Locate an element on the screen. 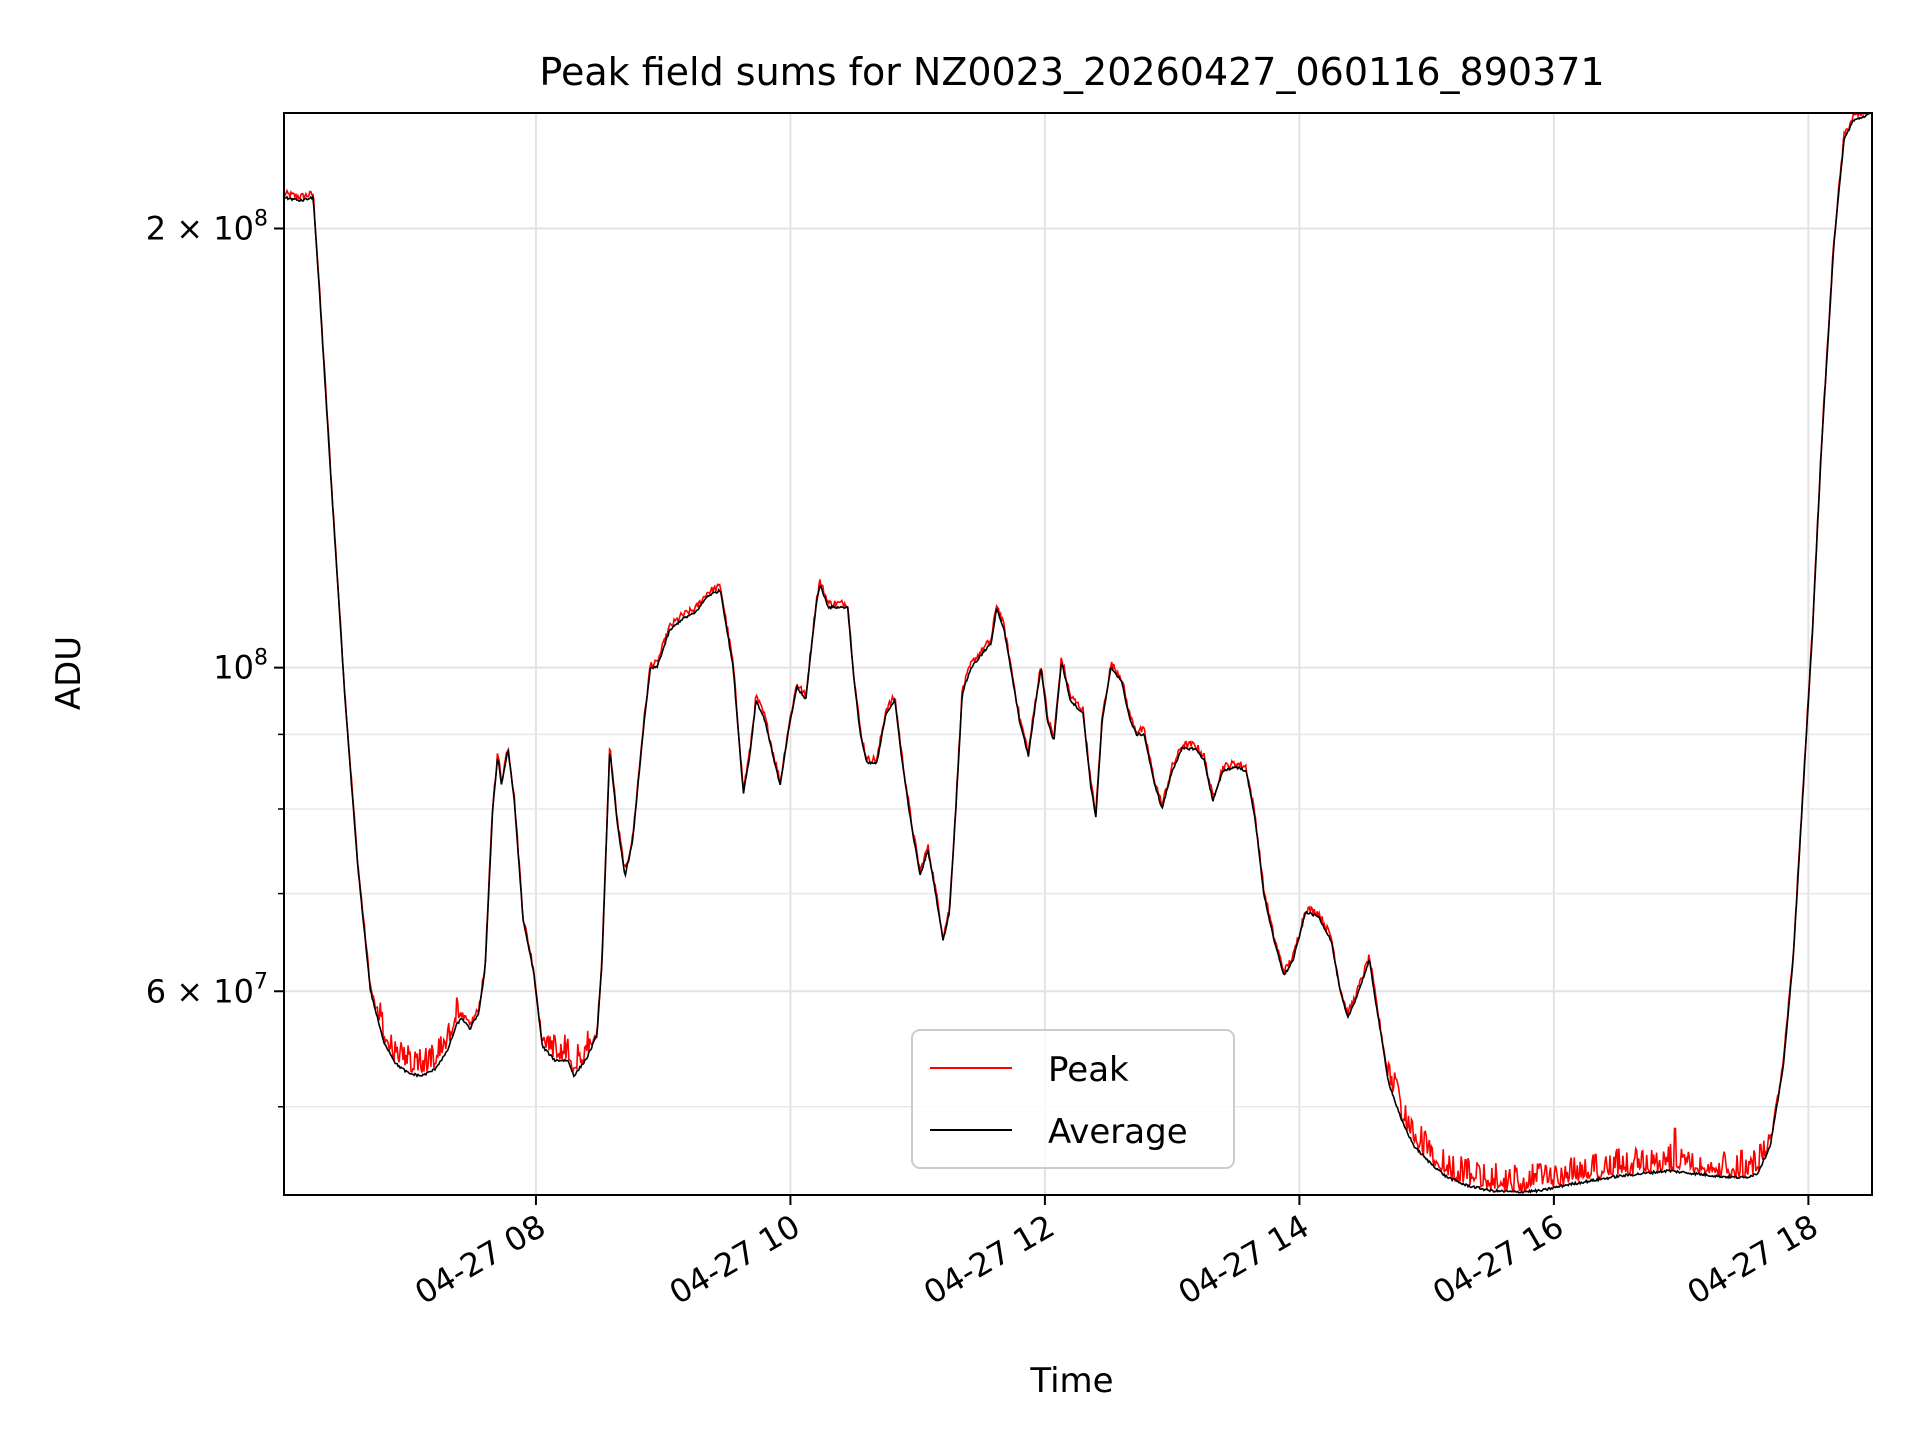  x-axis-label: Time is located at coordinates (1071, 1381).